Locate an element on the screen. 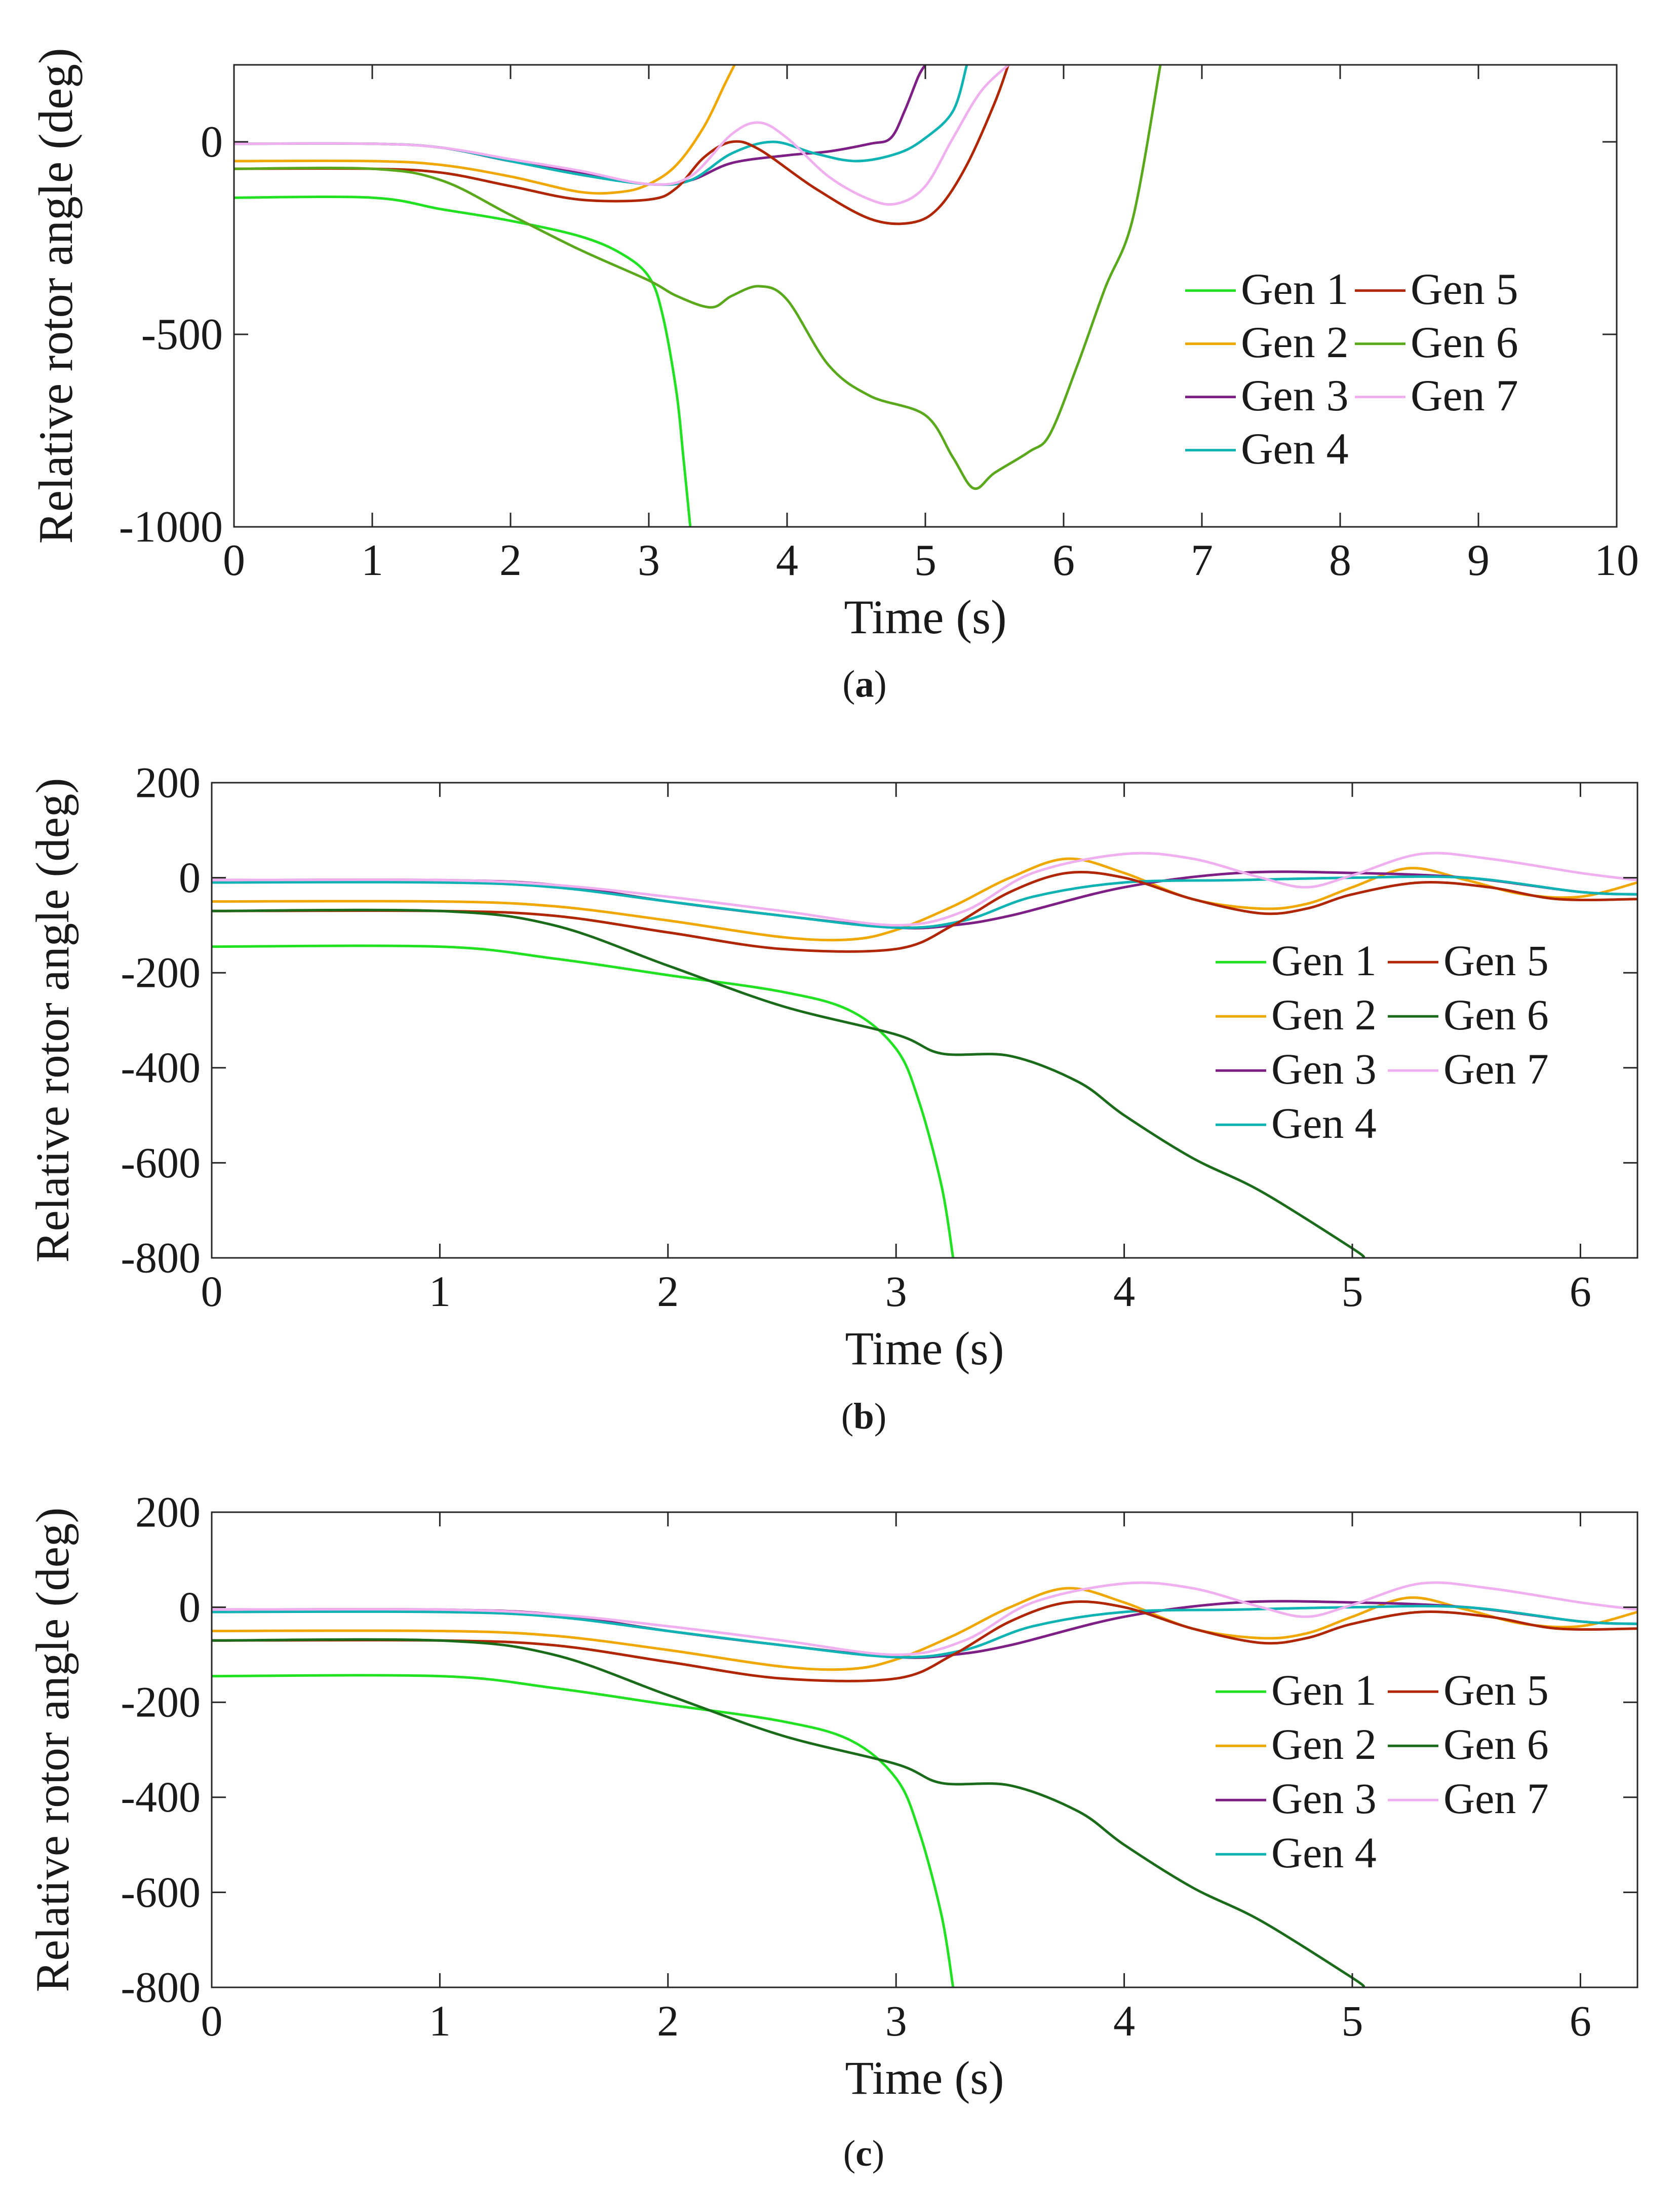 The width and height of the screenshot is (1680, 2189). panel-caption: (c) is located at coordinates (863, 2153).